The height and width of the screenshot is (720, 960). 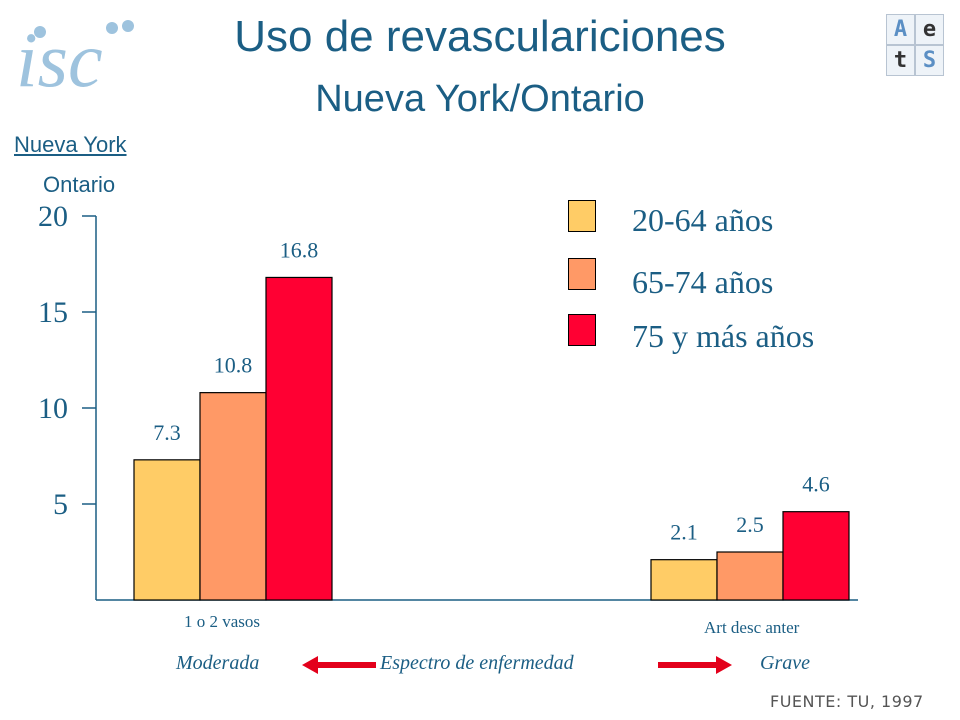 I want to click on spectrum-right-label: Grave, so click(x=785, y=663).